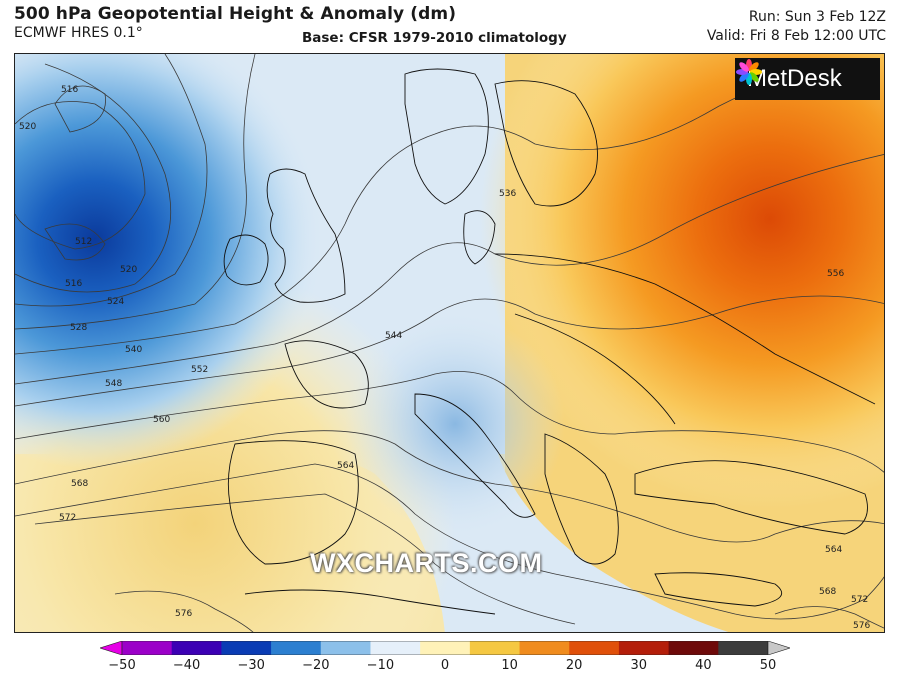 This screenshot has height=689, width=900. Describe the element at coordinates (199, 370) in the screenshot. I see `contour-label: 552` at that location.